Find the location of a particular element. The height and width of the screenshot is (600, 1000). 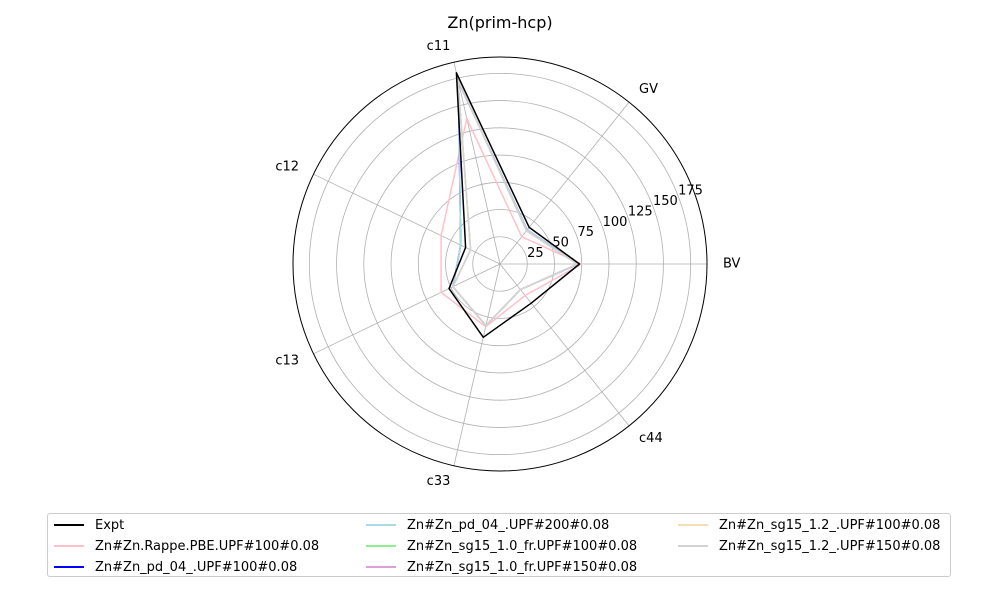

axis-label-c33: c33 is located at coordinates (439, 481).